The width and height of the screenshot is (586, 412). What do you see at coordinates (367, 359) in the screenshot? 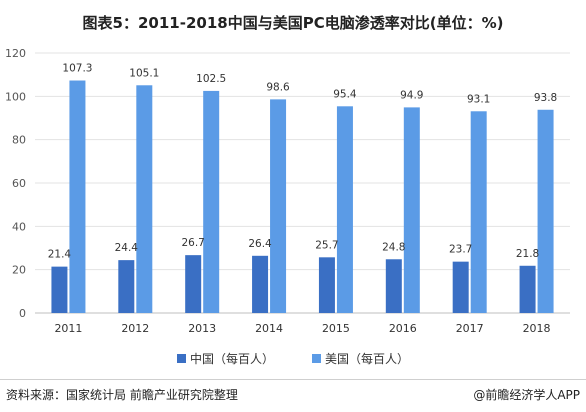
I see `legend-label-usa: 美国（每百人）` at bounding box center [367, 359].